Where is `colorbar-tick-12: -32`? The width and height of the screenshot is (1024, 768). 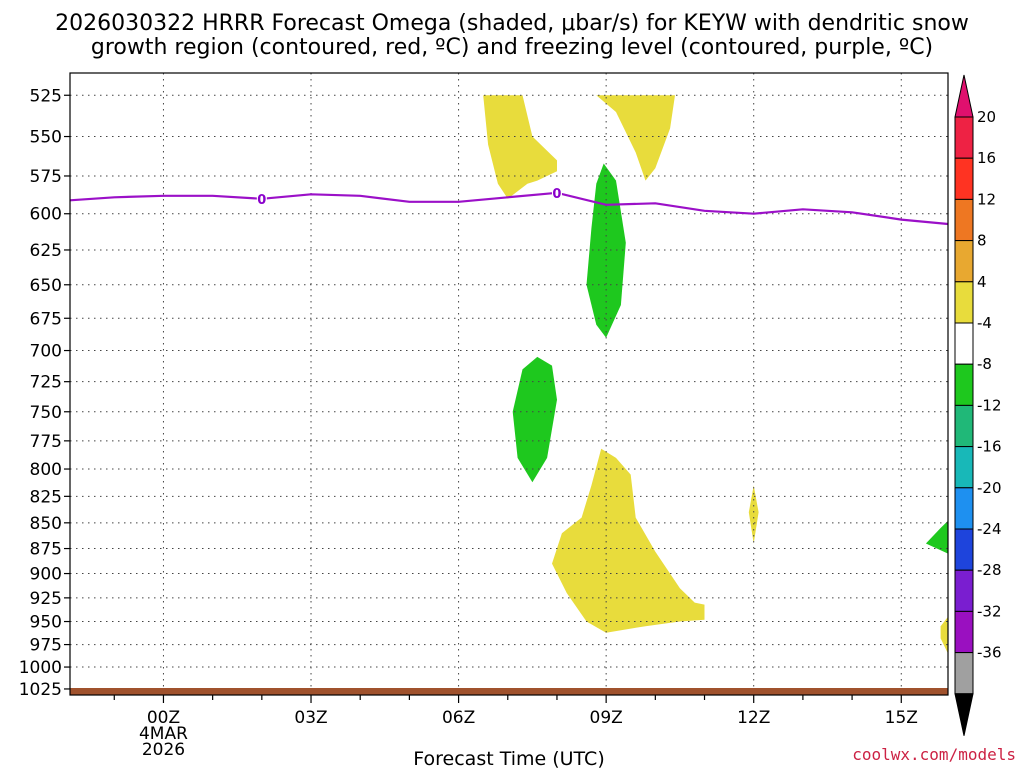 colorbar-tick-12: -32 is located at coordinates (989, 611).